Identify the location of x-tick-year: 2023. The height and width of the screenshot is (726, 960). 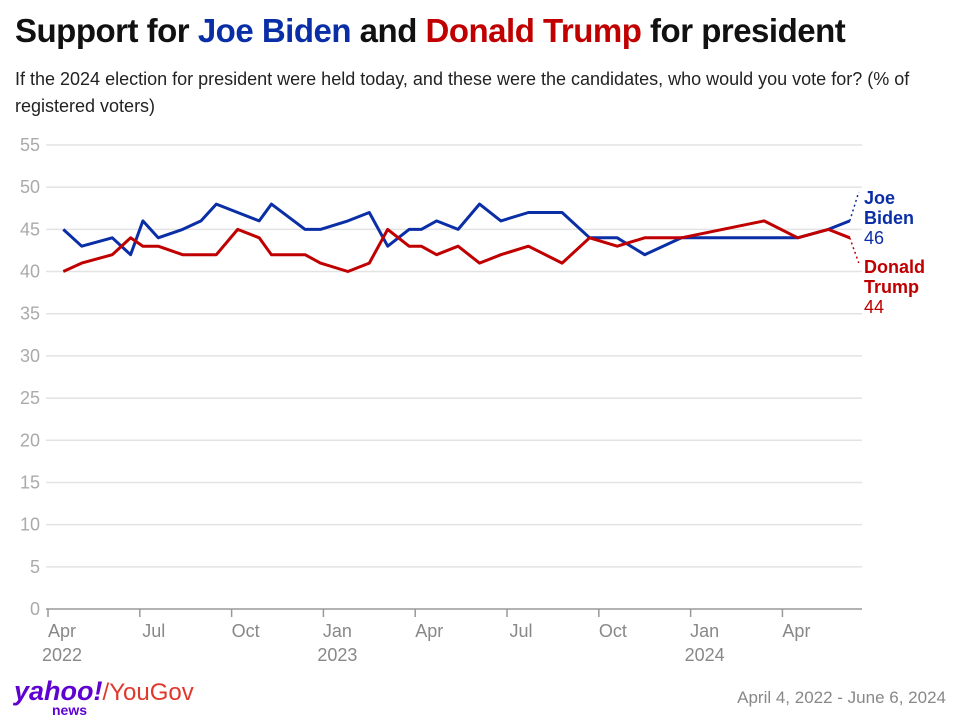
(337, 655).